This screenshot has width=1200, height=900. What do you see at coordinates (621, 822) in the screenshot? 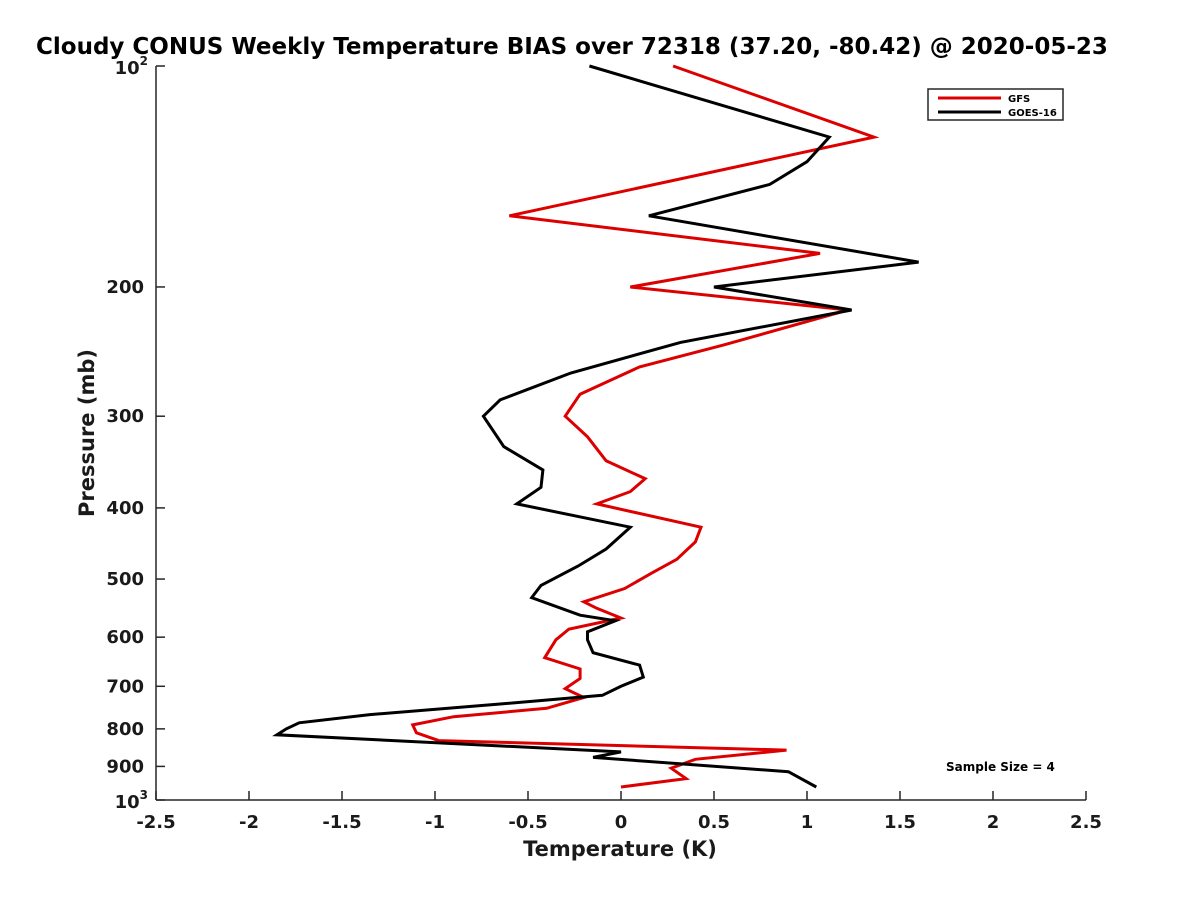
I see `x-tick-label: 0` at bounding box center [621, 822].